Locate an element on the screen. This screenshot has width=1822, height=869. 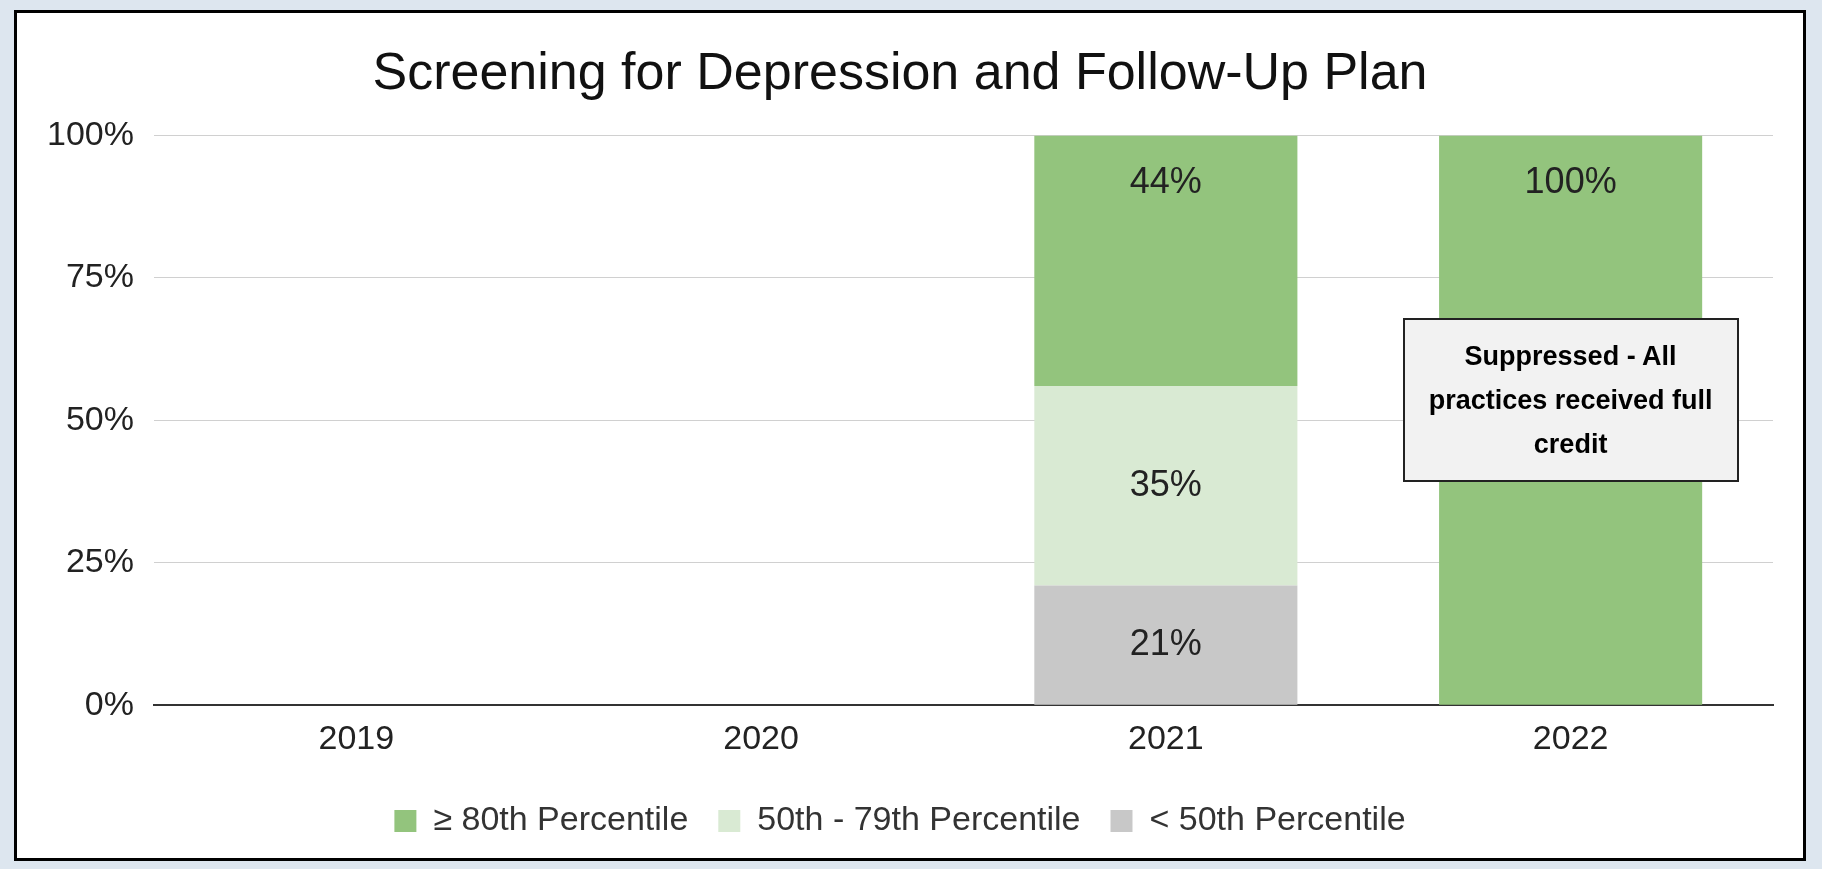
legend-label: ≥ 80th Percentile is located at coordinates (561, 818).